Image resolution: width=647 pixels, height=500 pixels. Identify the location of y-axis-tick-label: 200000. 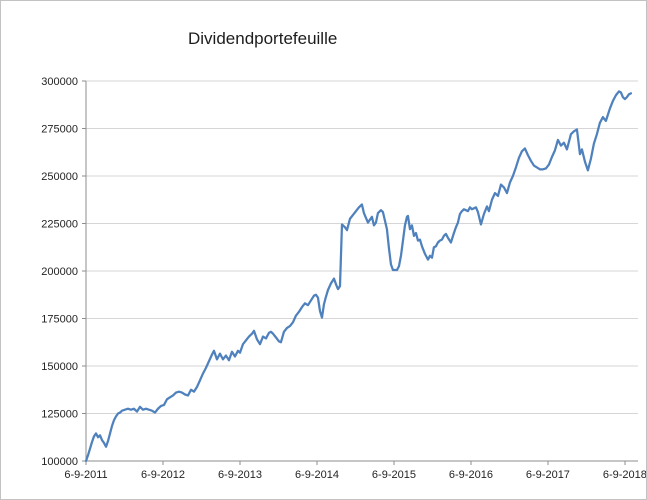
(59, 272).